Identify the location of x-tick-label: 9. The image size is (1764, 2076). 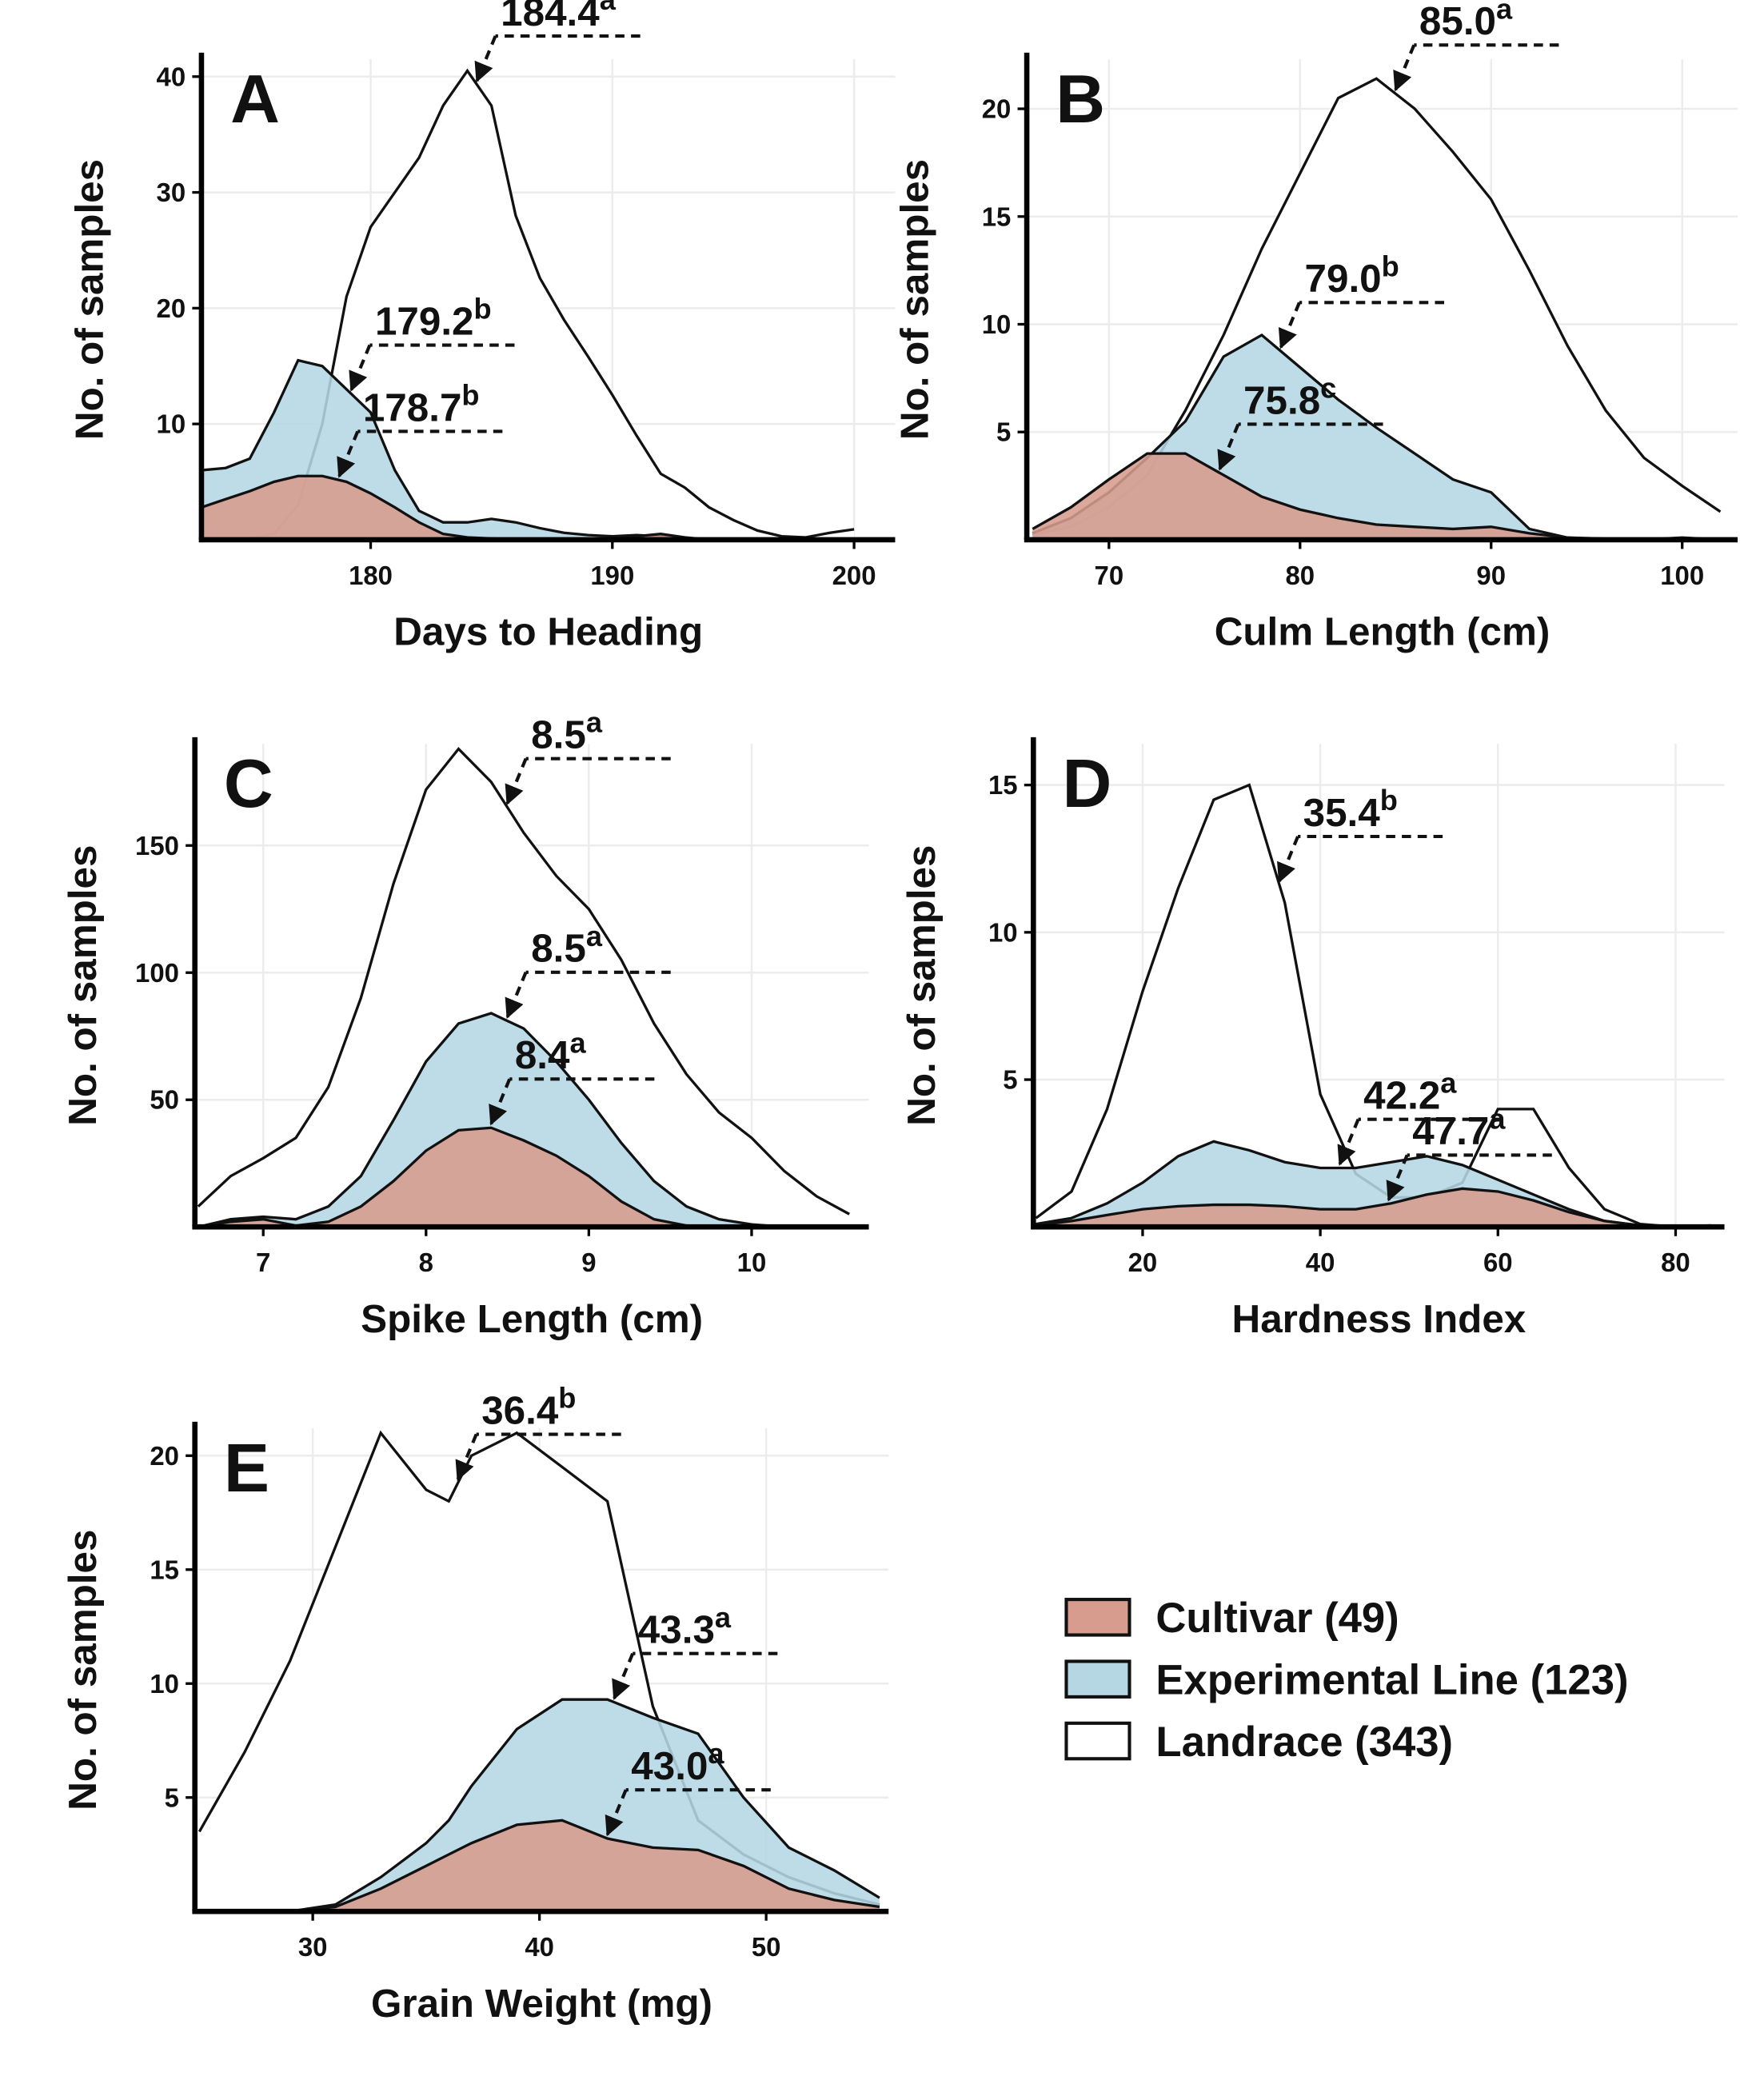
(589, 1262).